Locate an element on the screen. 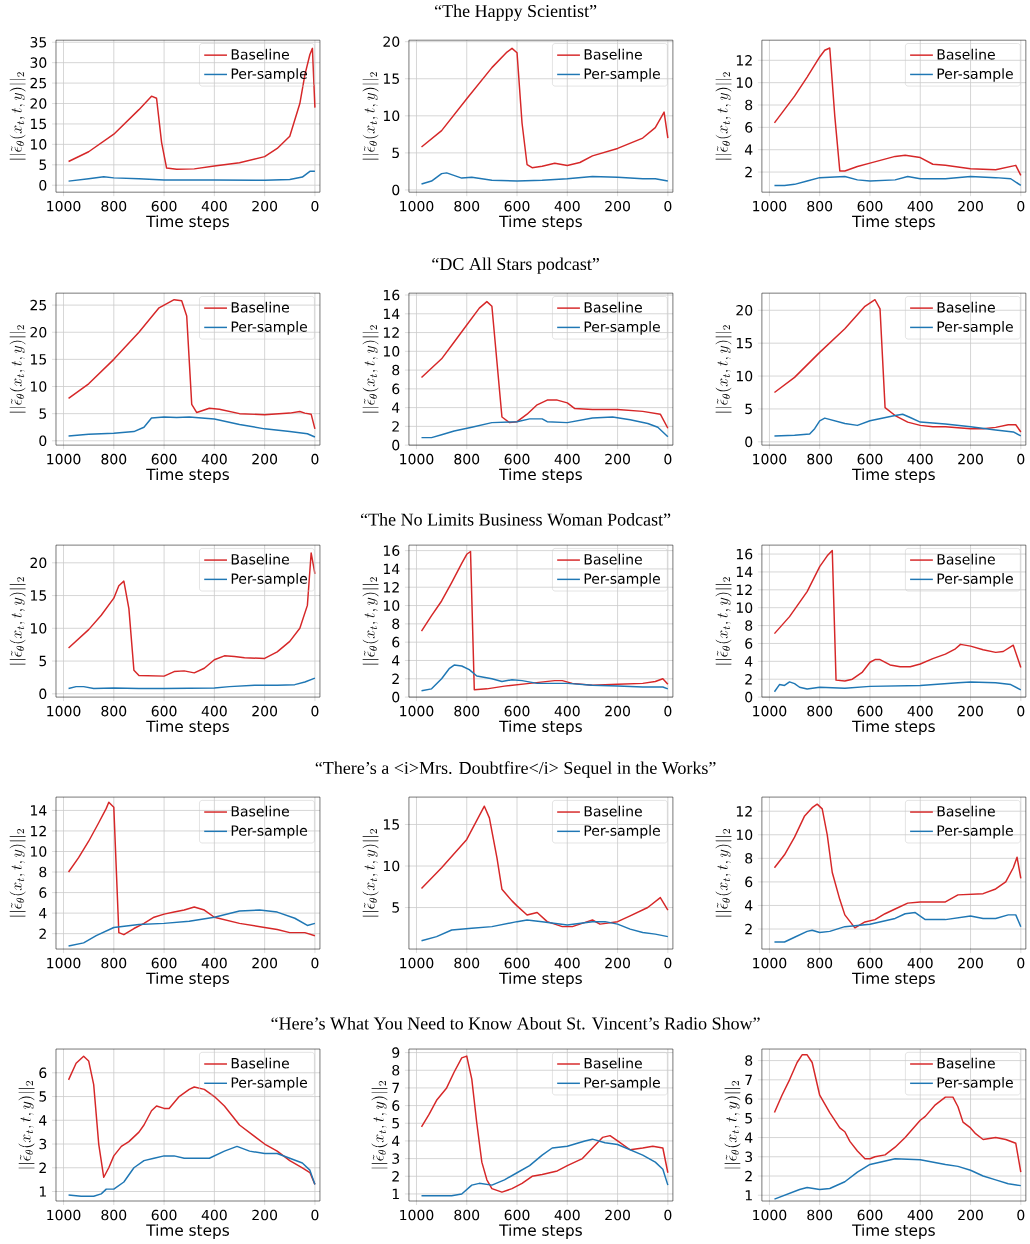 The image size is (1030, 1244). chart-title: “There’s a <i>Mrs. Doubtfire</i> Sequel in the Works” is located at coordinates (515, 769).